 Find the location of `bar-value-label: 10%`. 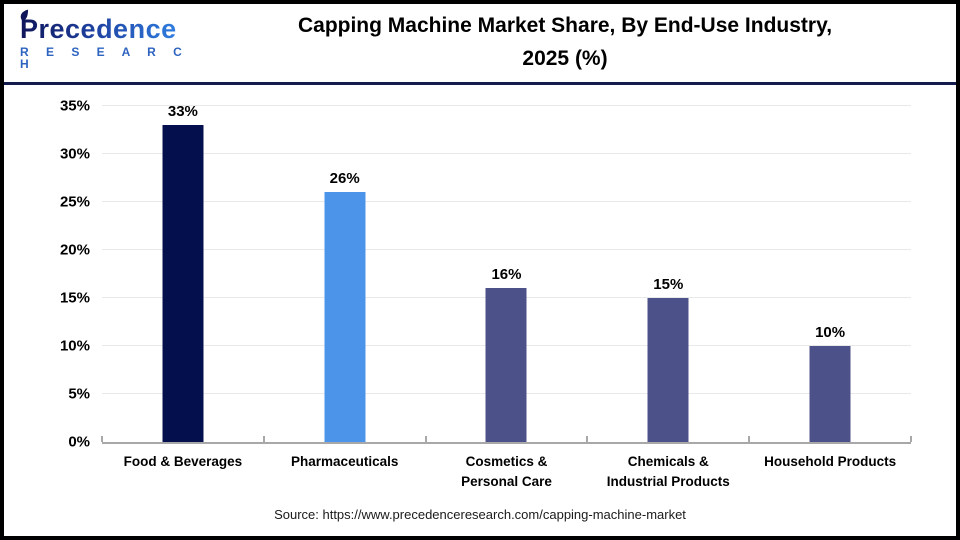

bar-value-label: 10% is located at coordinates (830, 332).